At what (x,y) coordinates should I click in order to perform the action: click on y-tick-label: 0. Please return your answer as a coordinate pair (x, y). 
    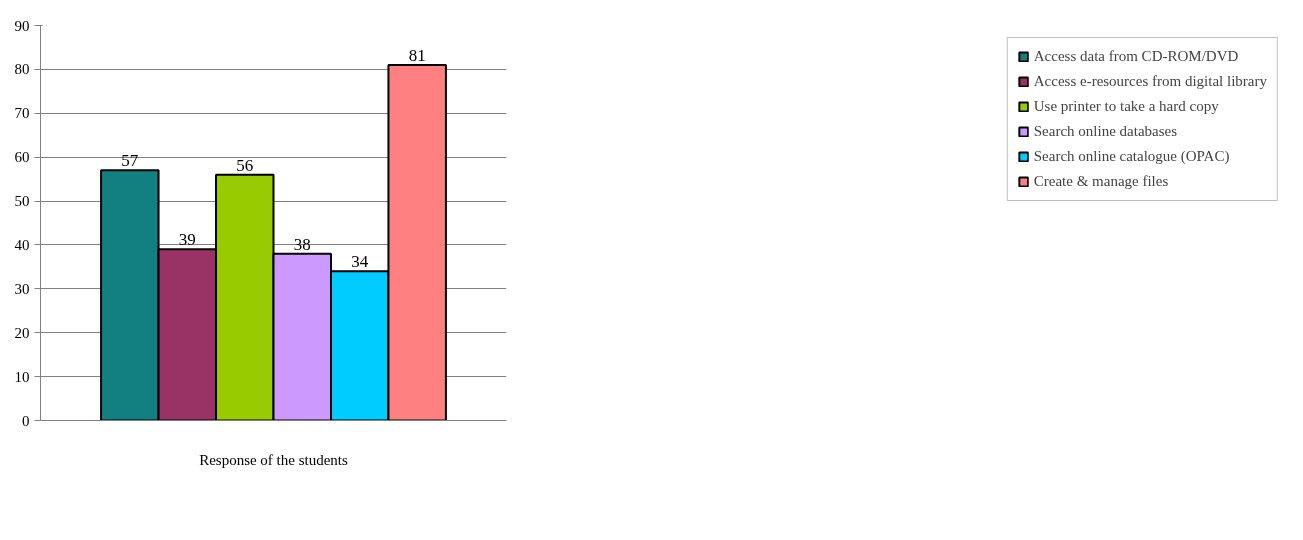
    Looking at the image, I should click on (26, 420).